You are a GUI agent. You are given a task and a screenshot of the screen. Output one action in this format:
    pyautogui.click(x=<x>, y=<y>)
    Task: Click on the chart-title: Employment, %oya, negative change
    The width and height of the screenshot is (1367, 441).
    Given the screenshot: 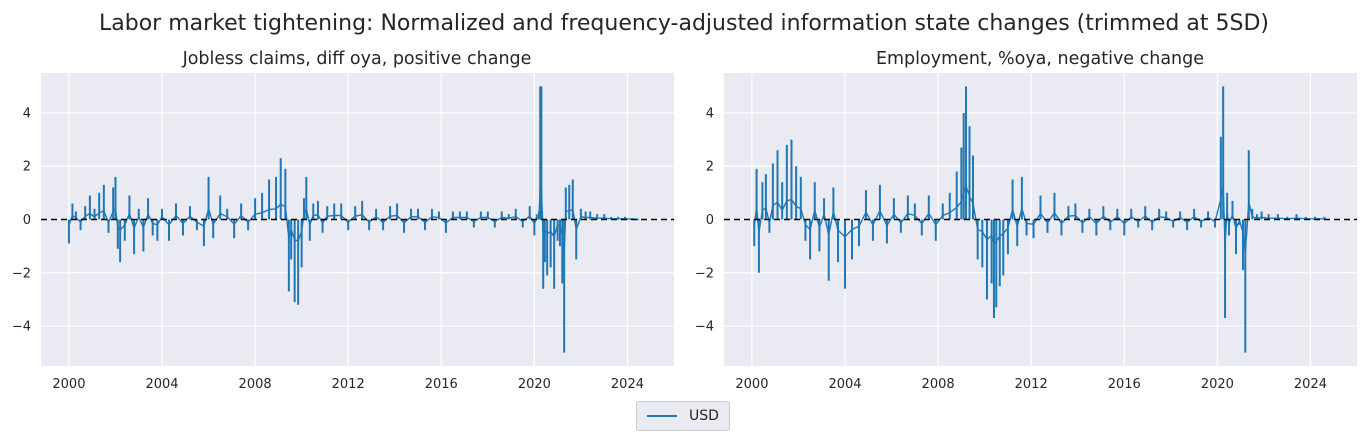 What is the action you would take?
    pyautogui.click(x=1040, y=59)
    